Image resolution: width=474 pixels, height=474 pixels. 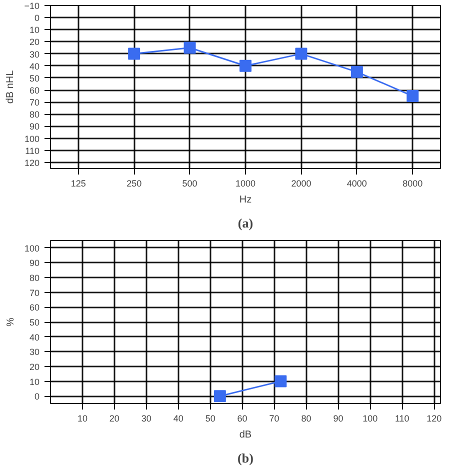 What do you see at coordinates (402, 419) in the screenshot?
I see `x-tick-label: 110` at bounding box center [402, 419].